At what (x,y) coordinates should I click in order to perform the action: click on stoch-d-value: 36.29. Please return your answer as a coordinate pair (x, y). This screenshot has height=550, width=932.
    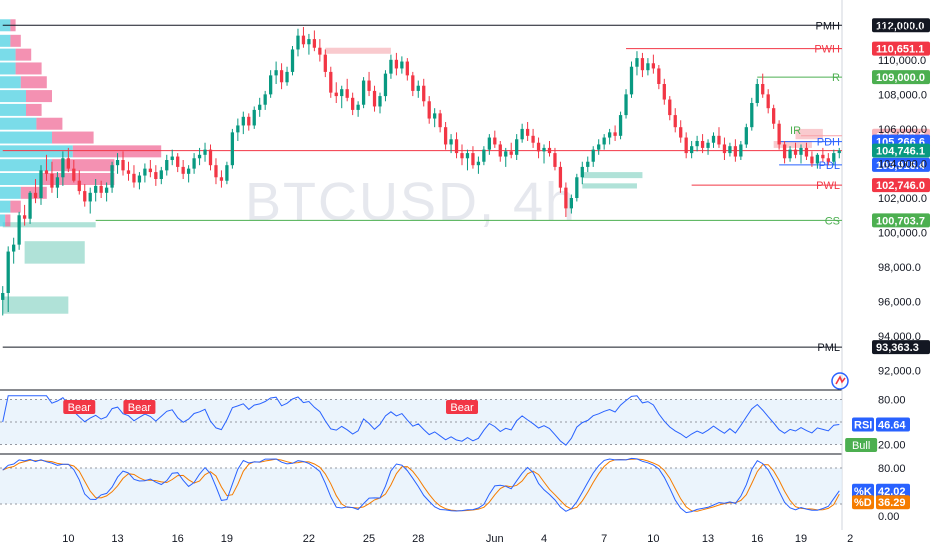
    Looking at the image, I should click on (892, 503).